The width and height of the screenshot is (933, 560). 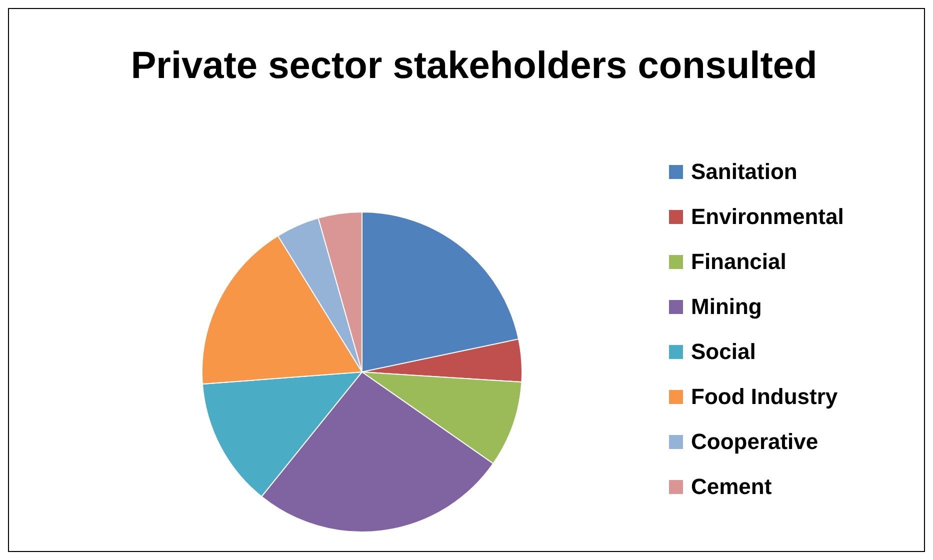 I want to click on chart-title: Private sector stakeholders consulted, so click(x=474, y=66).